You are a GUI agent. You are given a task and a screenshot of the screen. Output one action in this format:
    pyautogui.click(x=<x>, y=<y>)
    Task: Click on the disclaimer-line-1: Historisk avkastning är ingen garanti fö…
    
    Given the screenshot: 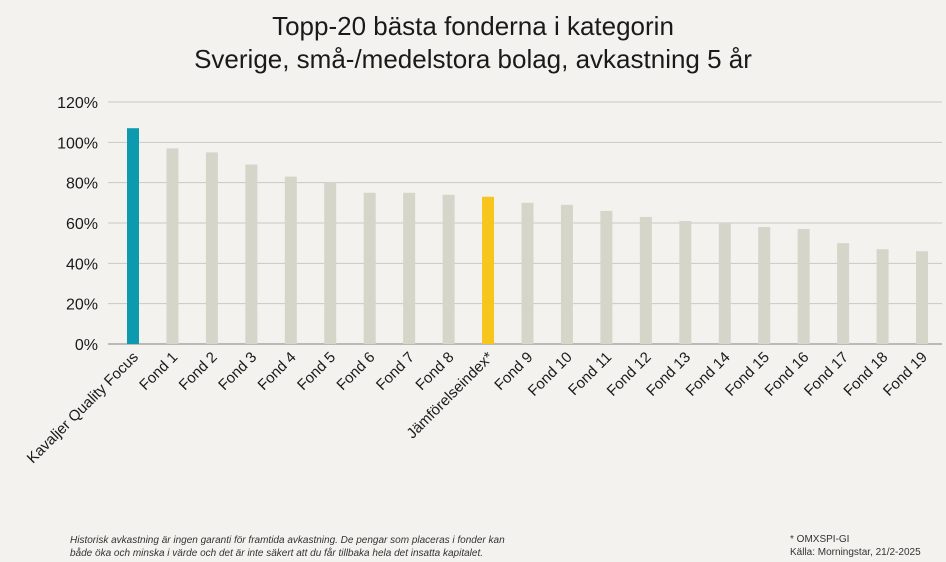 What is the action you would take?
    pyautogui.click(x=287, y=540)
    